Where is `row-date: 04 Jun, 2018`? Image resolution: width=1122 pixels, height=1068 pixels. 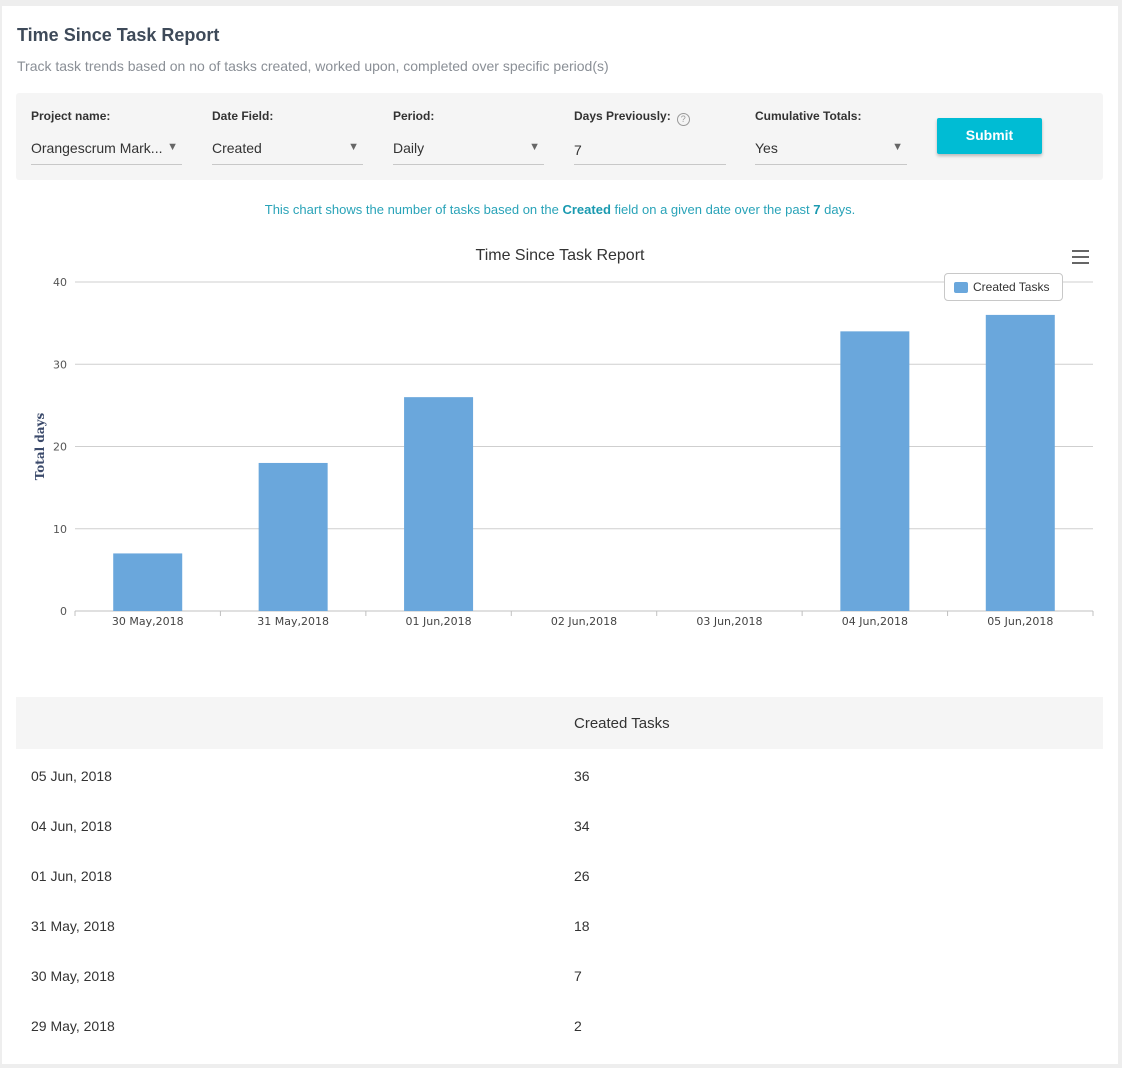
row-date: 04 Jun, 2018 is located at coordinates (71, 826).